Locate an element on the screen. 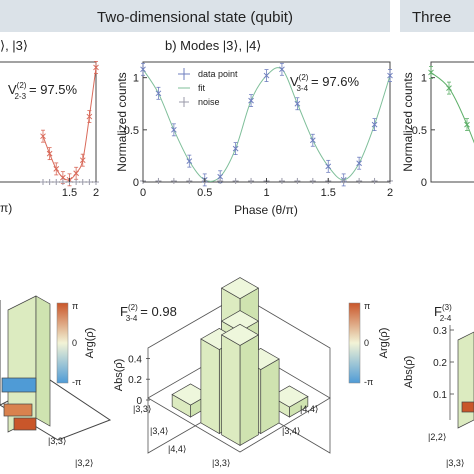  z-tick-label: 0.1 is located at coordinates (440, 395).